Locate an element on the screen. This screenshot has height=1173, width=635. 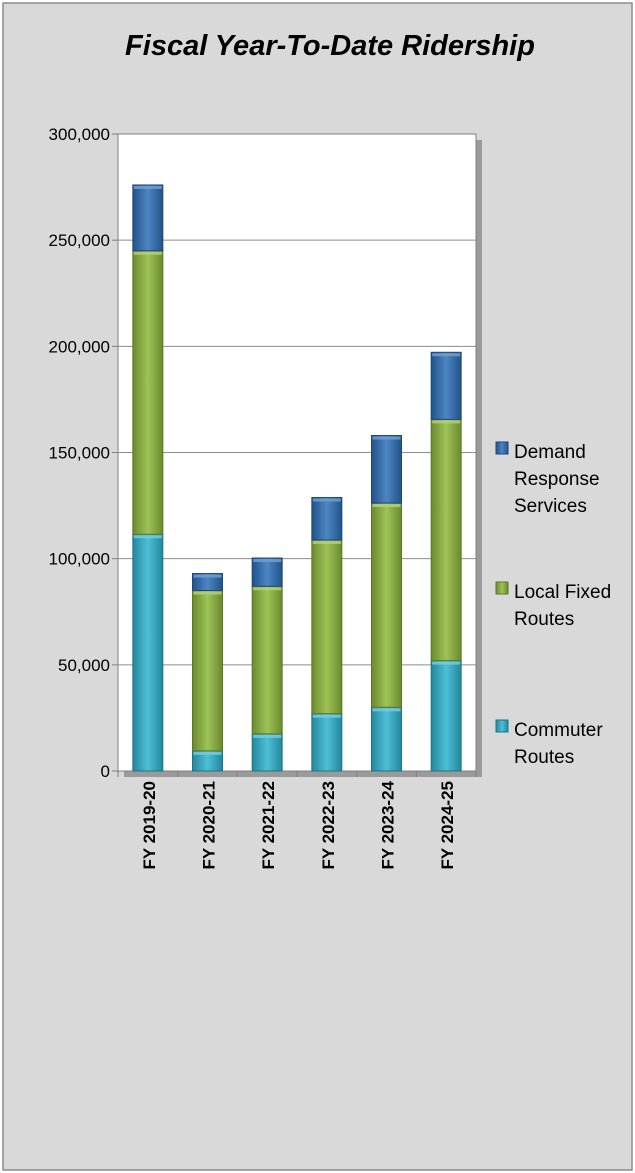
legend-label: Demand is located at coordinates (550, 452).